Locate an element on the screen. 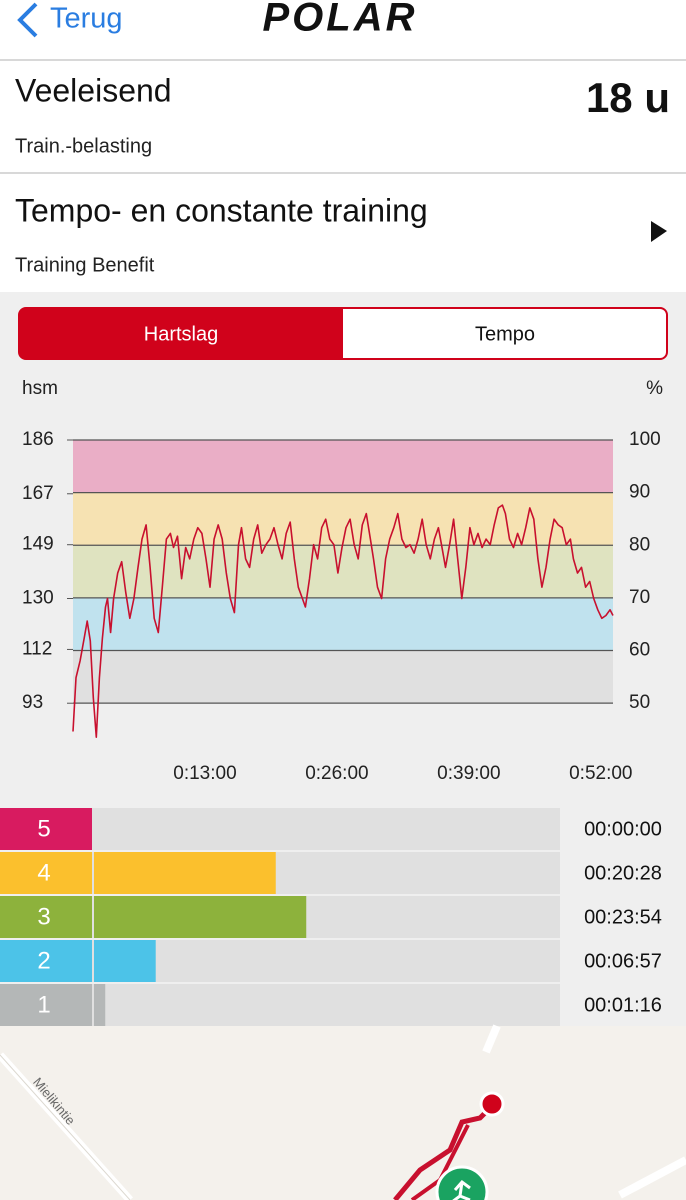 The height and width of the screenshot is (1200, 686). y-tick-label: 130 is located at coordinates (38, 598).